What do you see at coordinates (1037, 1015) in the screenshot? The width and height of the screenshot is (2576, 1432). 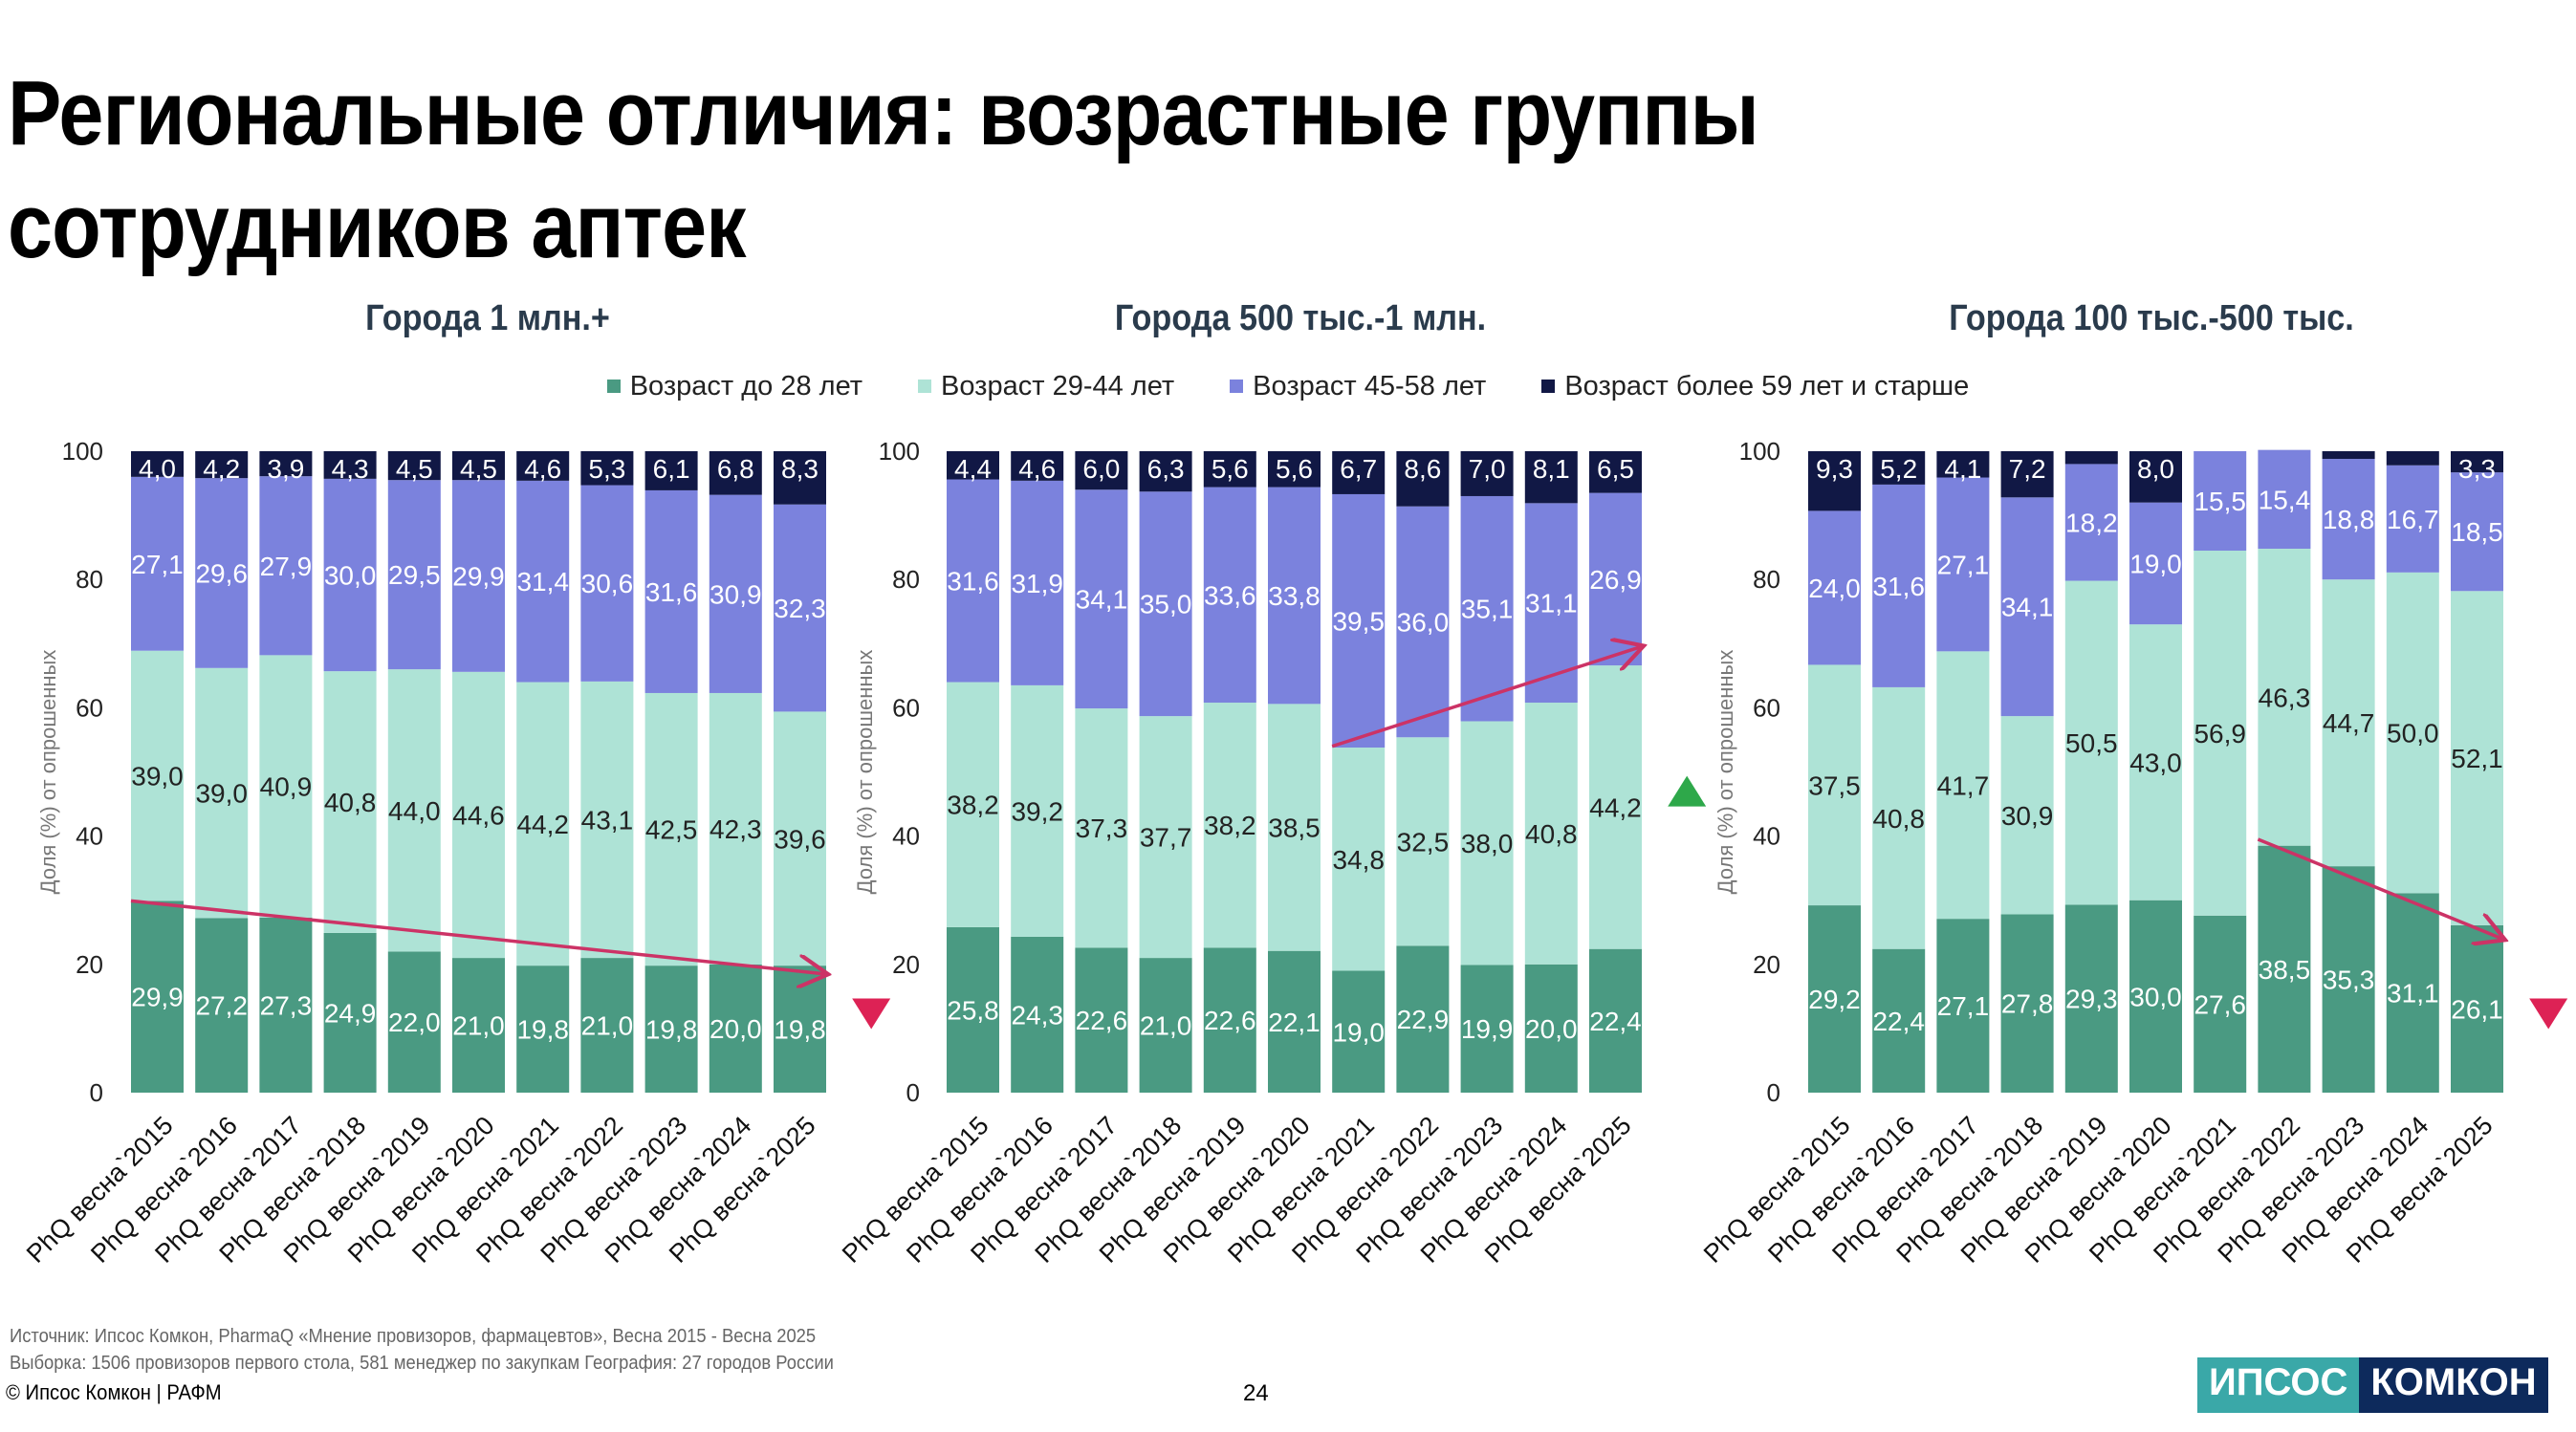 I see `data-label: 24,3` at bounding box center [1037, 1015].